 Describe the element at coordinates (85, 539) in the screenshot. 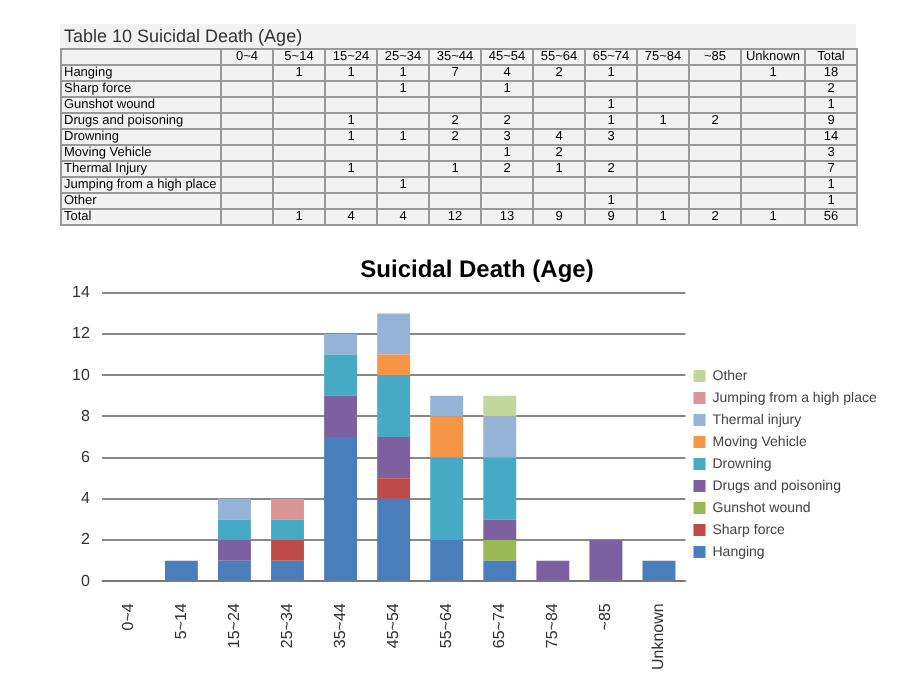

I see `y-tick-label: 2` at that location.